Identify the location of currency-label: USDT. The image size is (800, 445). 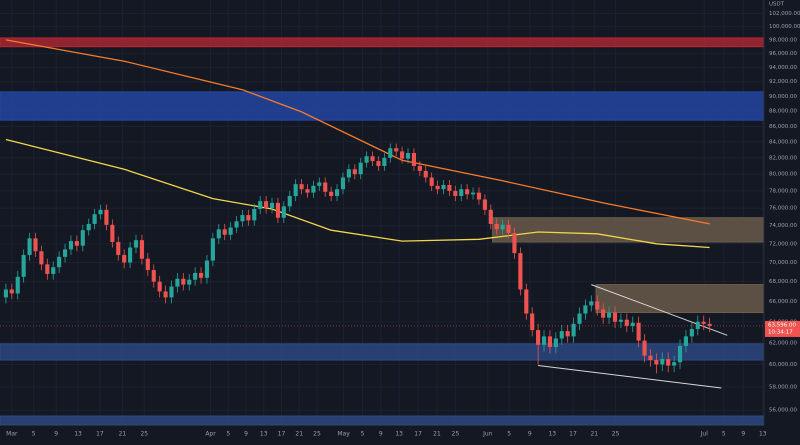
(777, 5).